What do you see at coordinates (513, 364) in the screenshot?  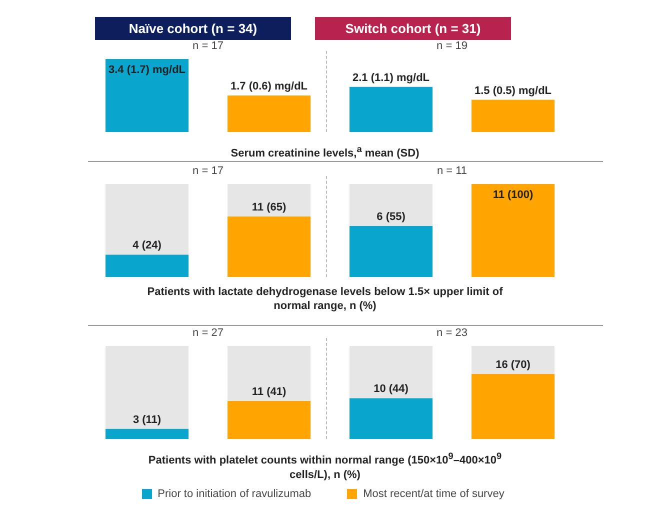 I see `data-label: 16 (70)` at bounding box center [513, 364].